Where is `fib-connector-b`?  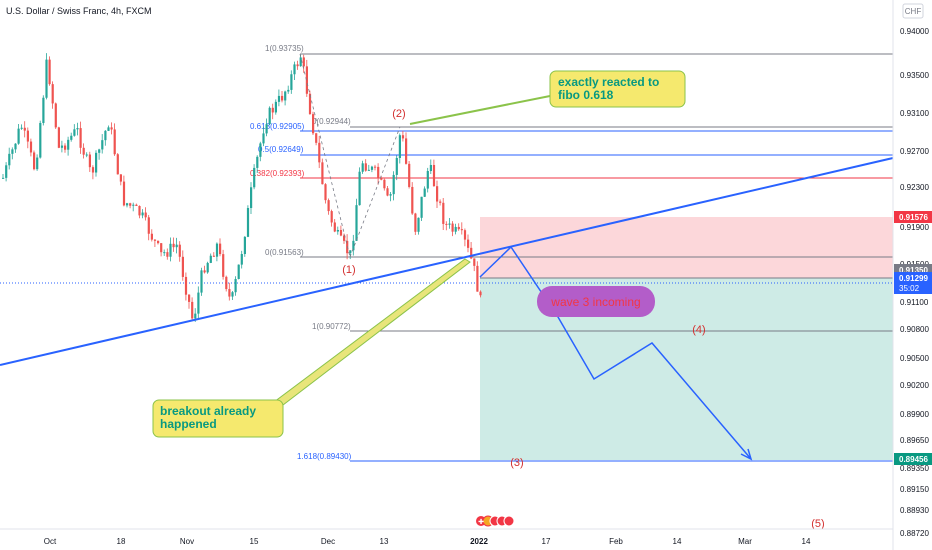
fib-connector-b is located at coordinates (375, 192).